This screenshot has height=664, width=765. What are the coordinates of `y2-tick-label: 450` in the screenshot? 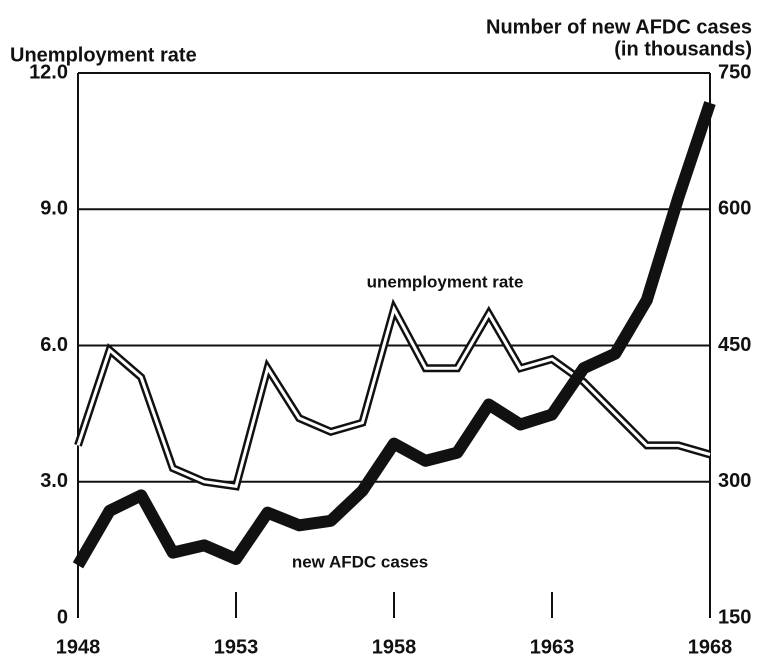 It's located at (734, 345).